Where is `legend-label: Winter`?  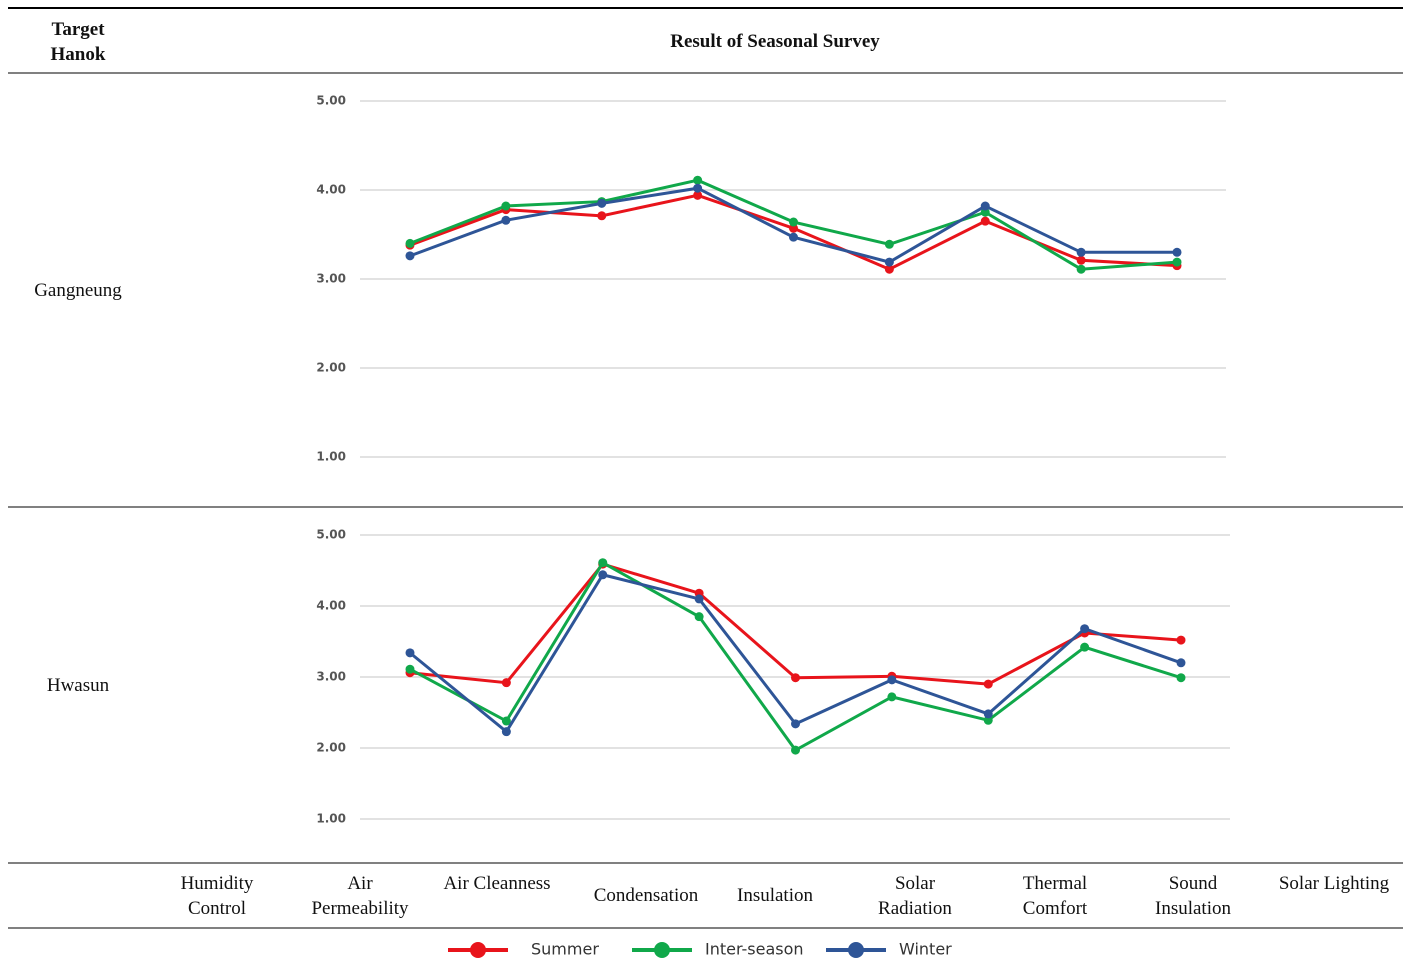
legend-label: Winter is located at coordinates (925, 949).